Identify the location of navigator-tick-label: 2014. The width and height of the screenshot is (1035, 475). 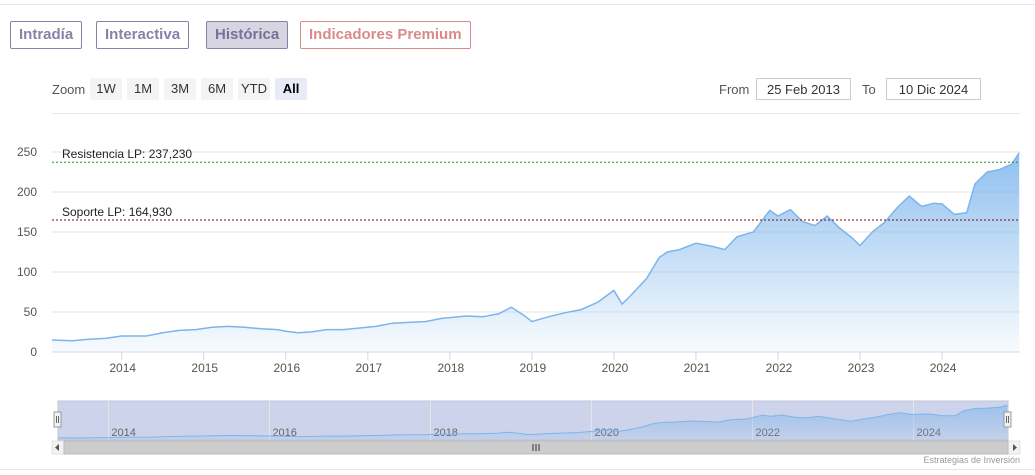
(123, 433).